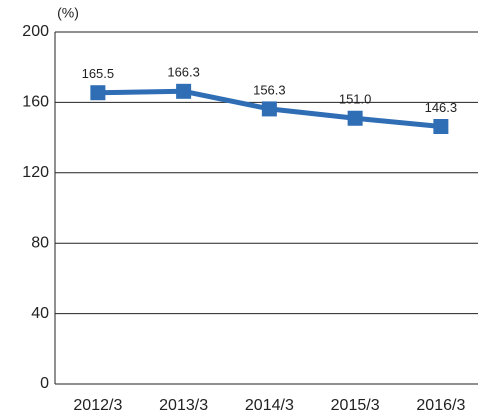 This screenshot has height=418, width=480. What do you see at coordinates (269, 405) in the screenshot?
I see `x-tick-label: 2014/3` at bounding box center [269, 405].